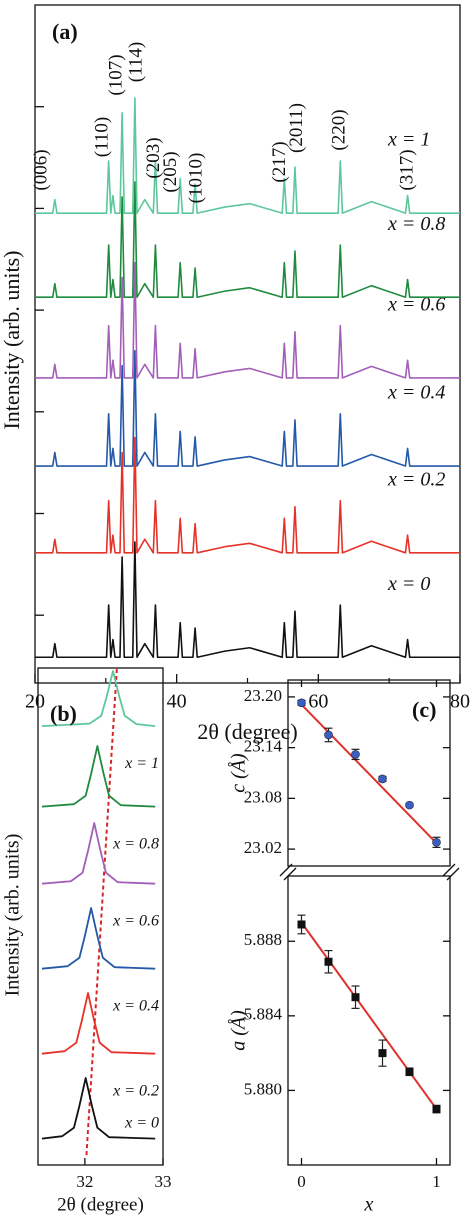 This screenshot has width=474, height=1219. I want to click on y-tick-label: 5.884, so click(263, 1014).